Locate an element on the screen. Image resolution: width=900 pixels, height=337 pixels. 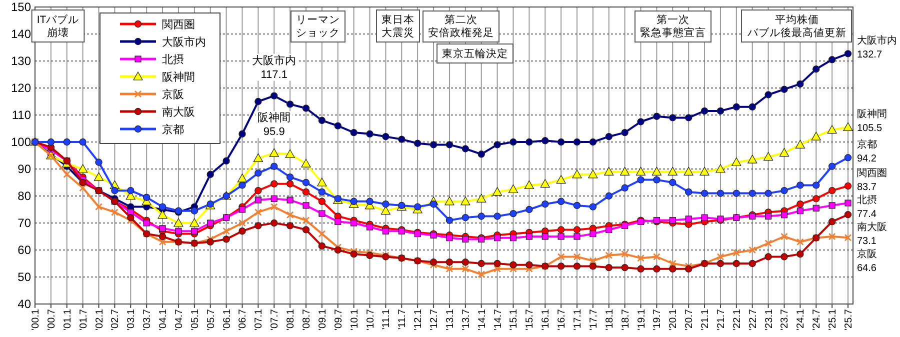
x-tick-label: '13.1 is located at coordinates (450, 319).